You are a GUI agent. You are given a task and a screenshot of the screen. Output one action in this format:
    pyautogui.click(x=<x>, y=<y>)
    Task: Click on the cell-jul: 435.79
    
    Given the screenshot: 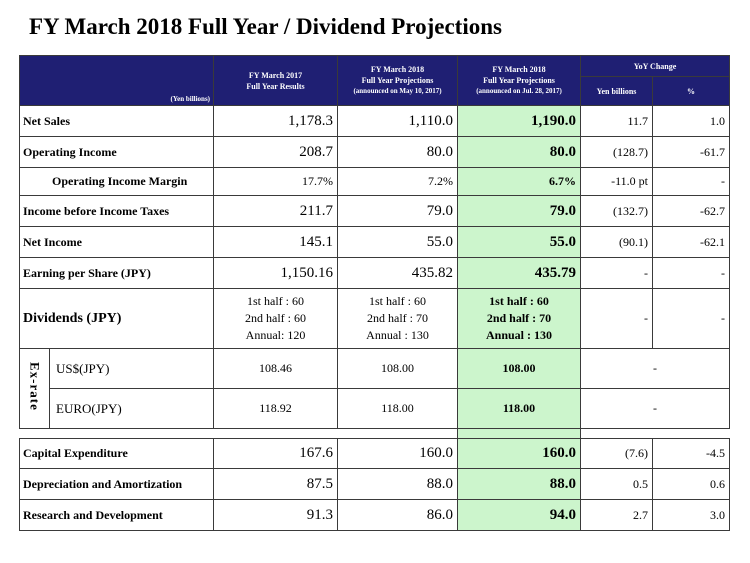 What is the action you would take?
    pyautogui.click(x=519, y=273)
    